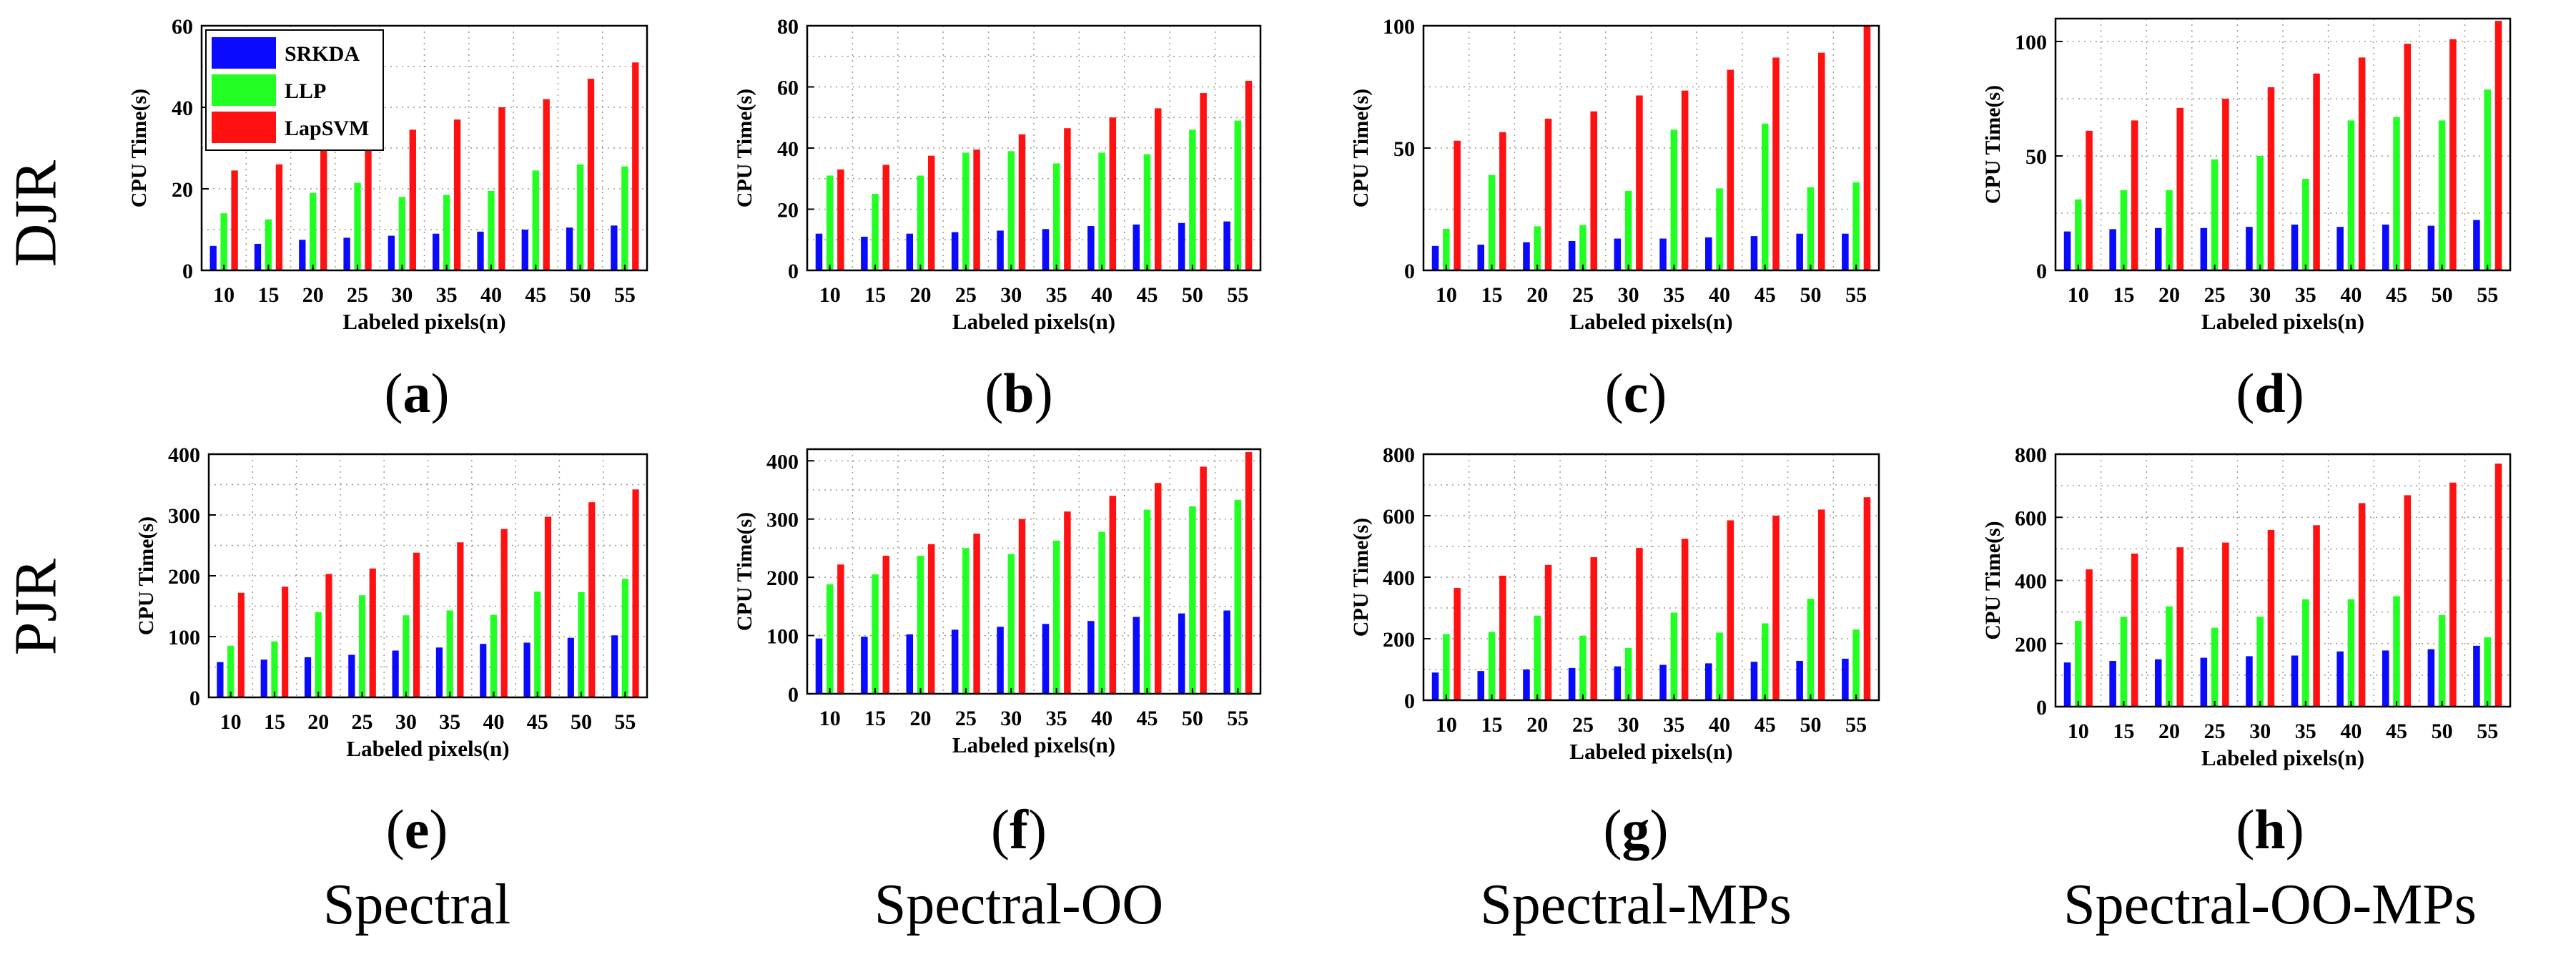 The image size is (2576, 962). What do you see at coordinates (416, 829) in the screenshot?
I see `panel-label-e: (e)` at bounding box center [416, 829].